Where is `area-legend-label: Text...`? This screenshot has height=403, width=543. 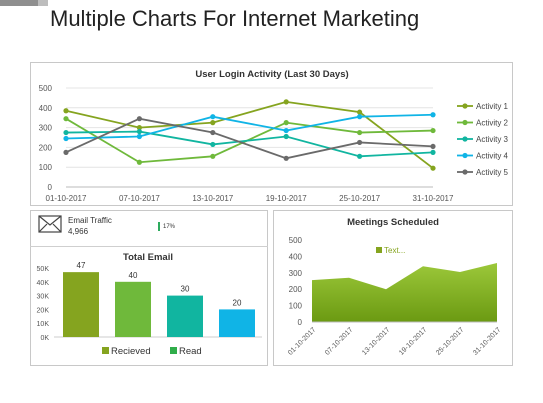 area-legend-label: Text... is located at coordinates (394, 250).